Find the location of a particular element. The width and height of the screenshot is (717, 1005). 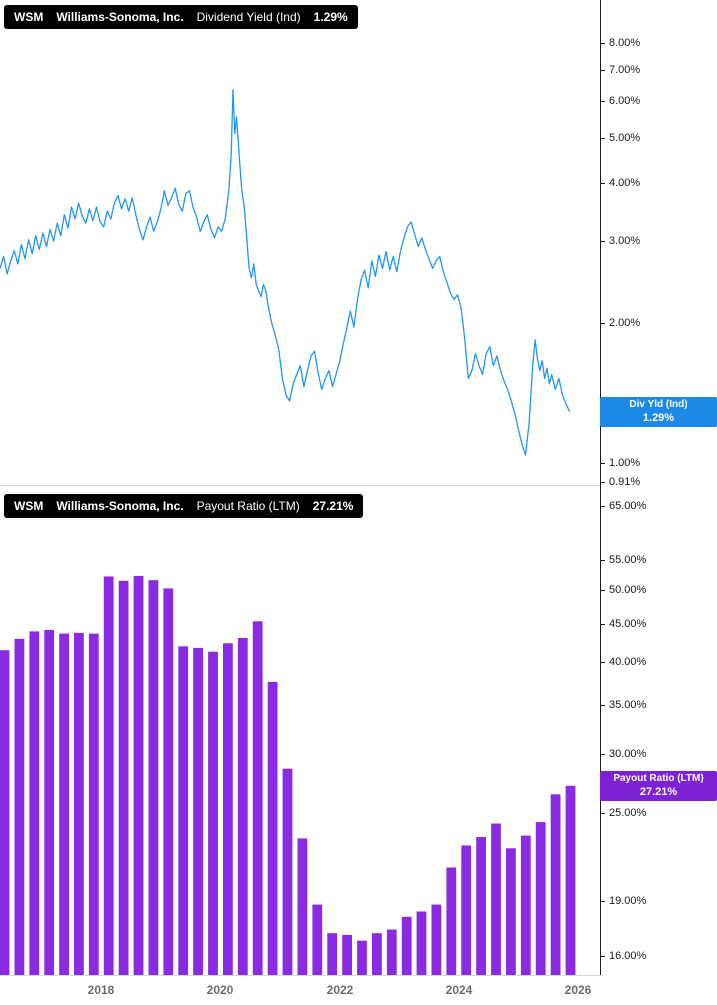

badge-label: Div Yld (Ind) is located at coordinates (658, 405).